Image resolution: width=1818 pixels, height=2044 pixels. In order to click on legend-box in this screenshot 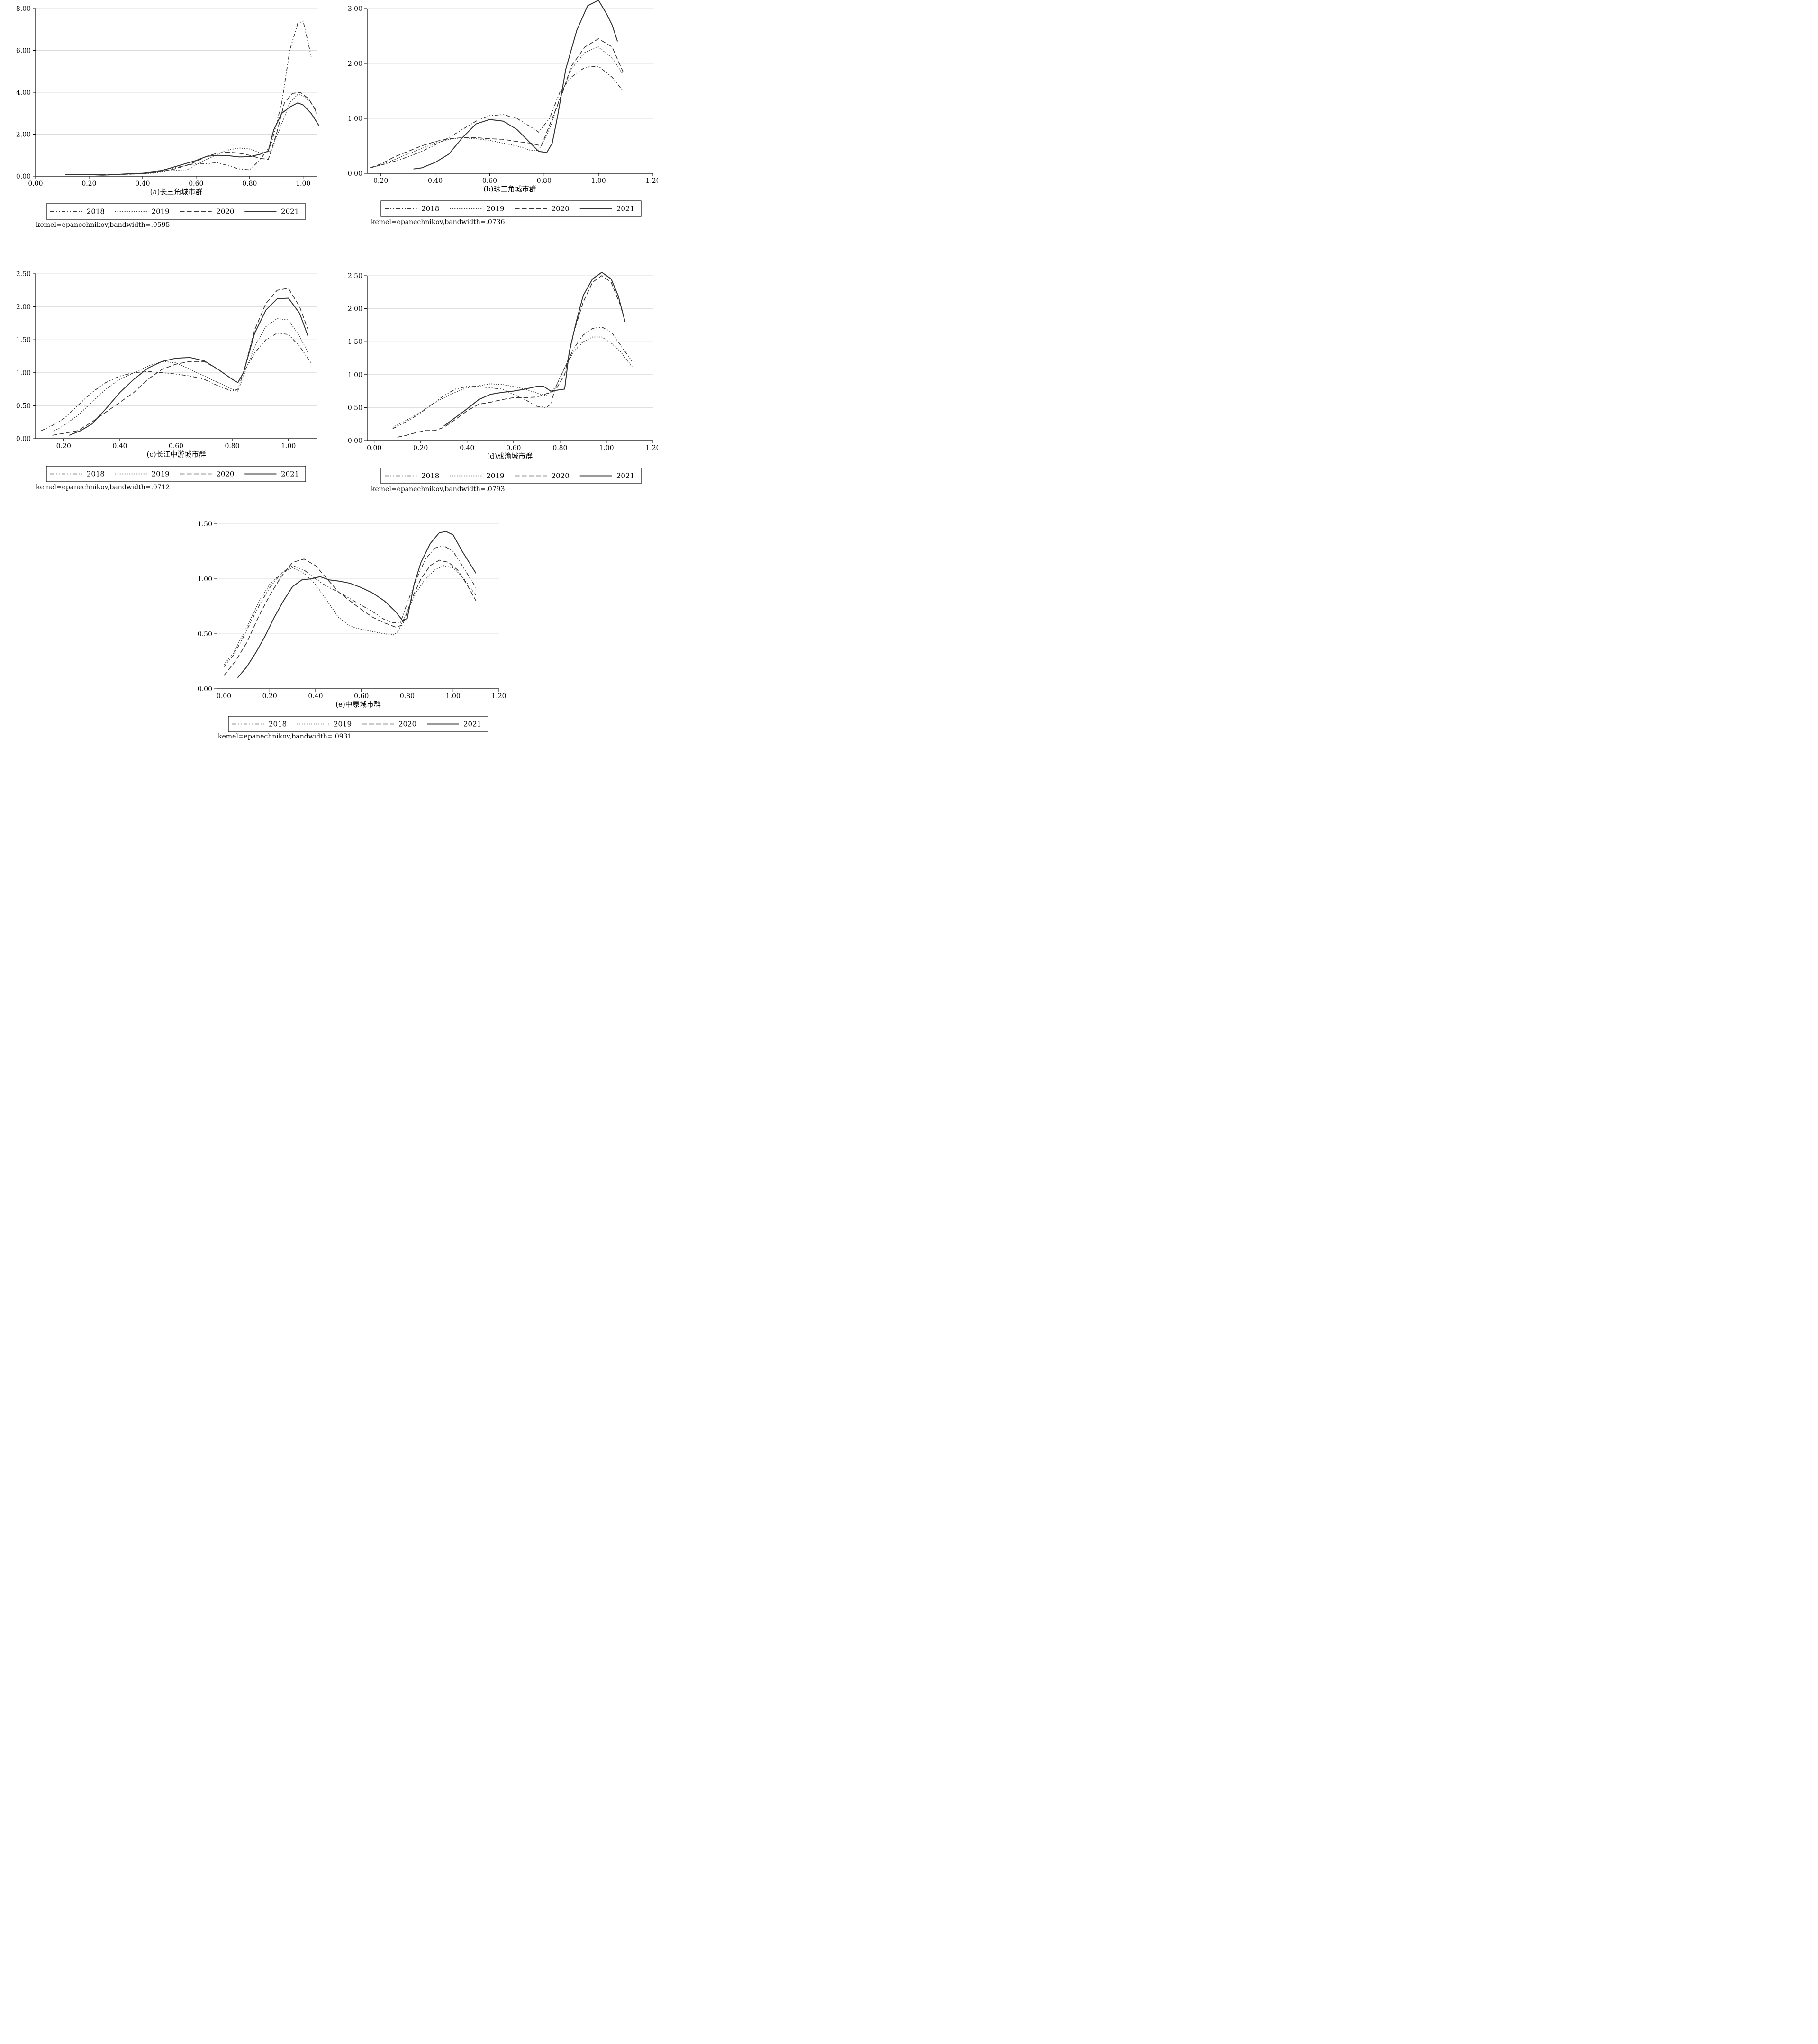, I will do `click(358, 724)`.